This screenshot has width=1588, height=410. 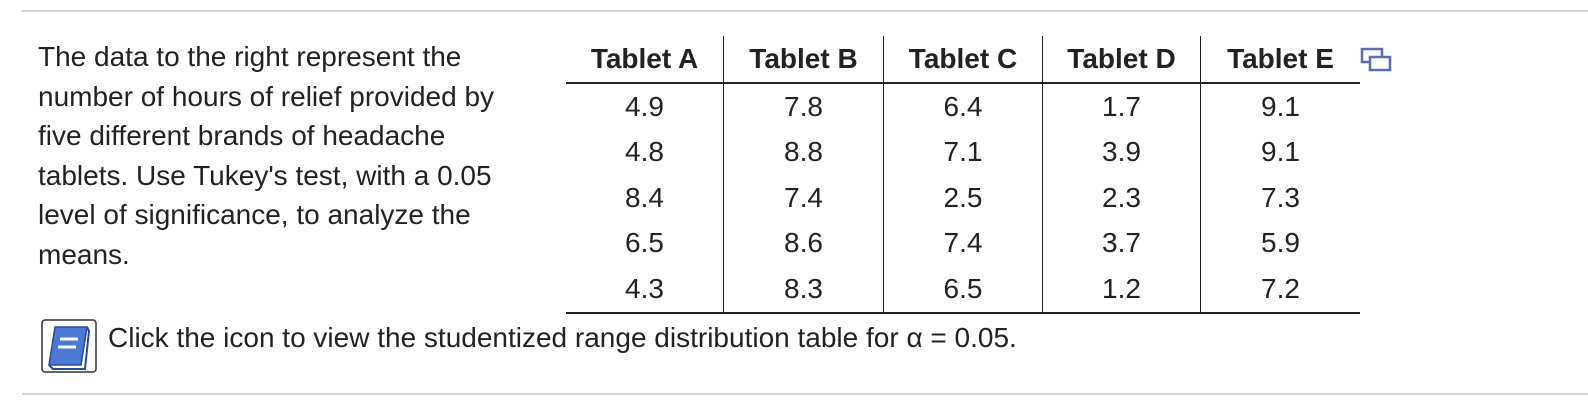 What do you see at coordinates (803, 152) in the screenshot?
I see `table-cell: 8.8` at bounding box center [803, 152].